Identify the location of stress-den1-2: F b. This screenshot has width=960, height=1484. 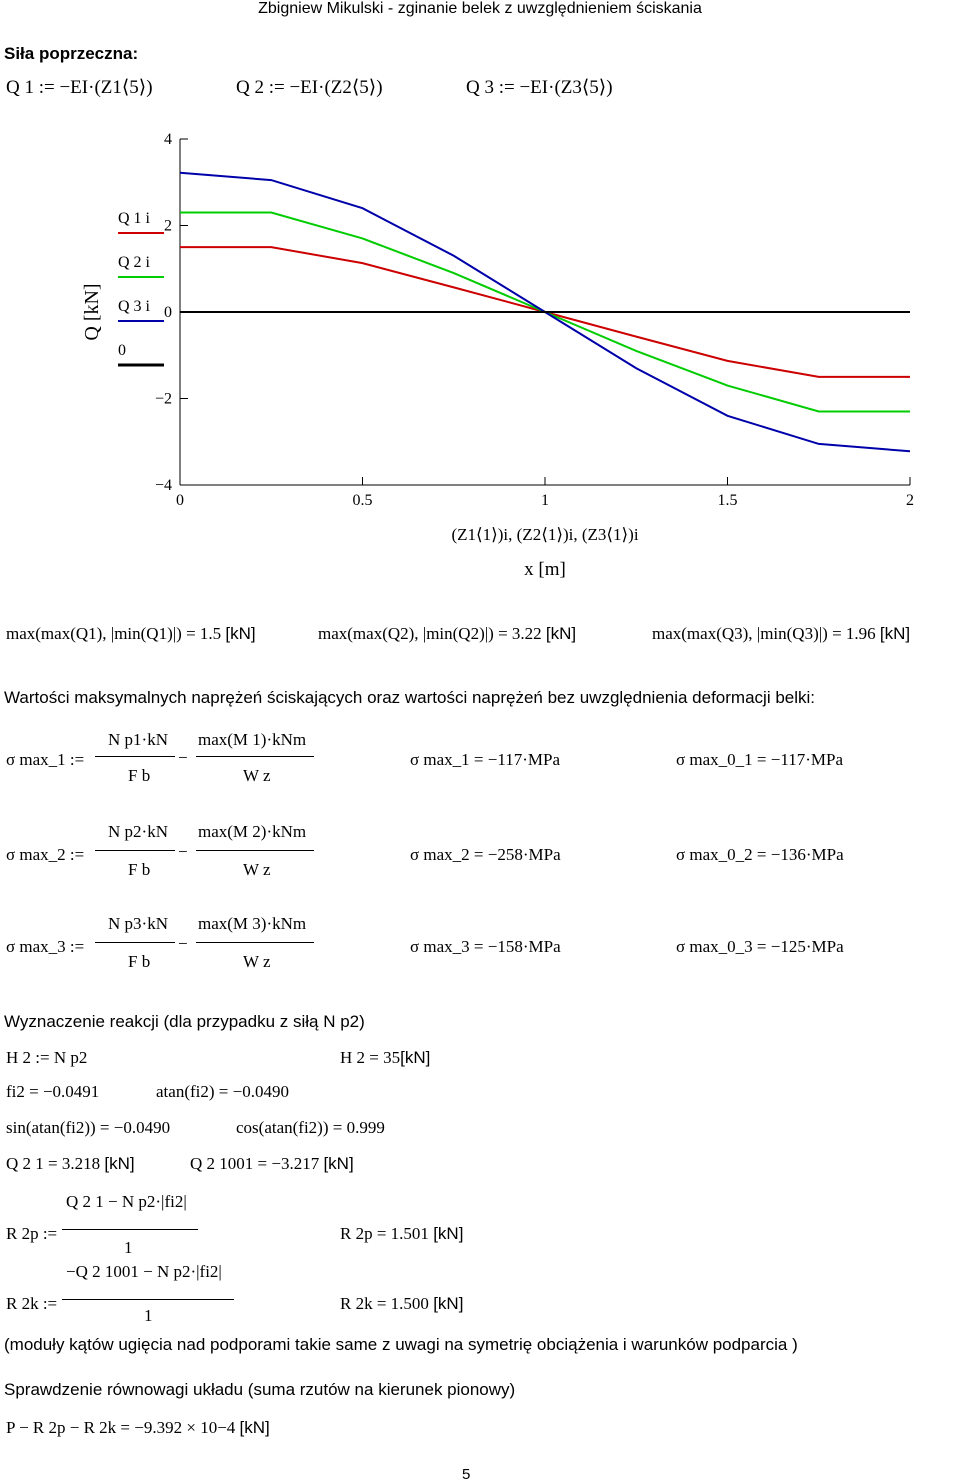
(139, 869).